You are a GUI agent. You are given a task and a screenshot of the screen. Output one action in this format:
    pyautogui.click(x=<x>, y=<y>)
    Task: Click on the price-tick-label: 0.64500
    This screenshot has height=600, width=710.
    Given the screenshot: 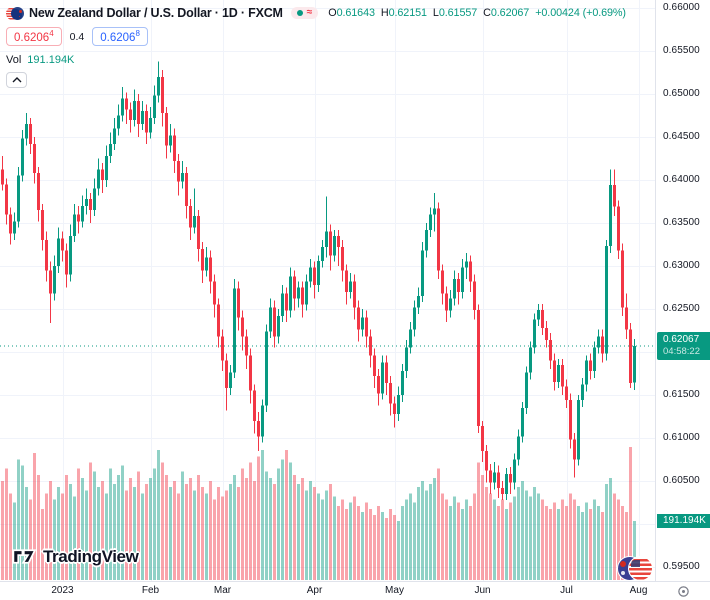 What is the action you would take?
    pyautogui.click(x=681, y=136)
    